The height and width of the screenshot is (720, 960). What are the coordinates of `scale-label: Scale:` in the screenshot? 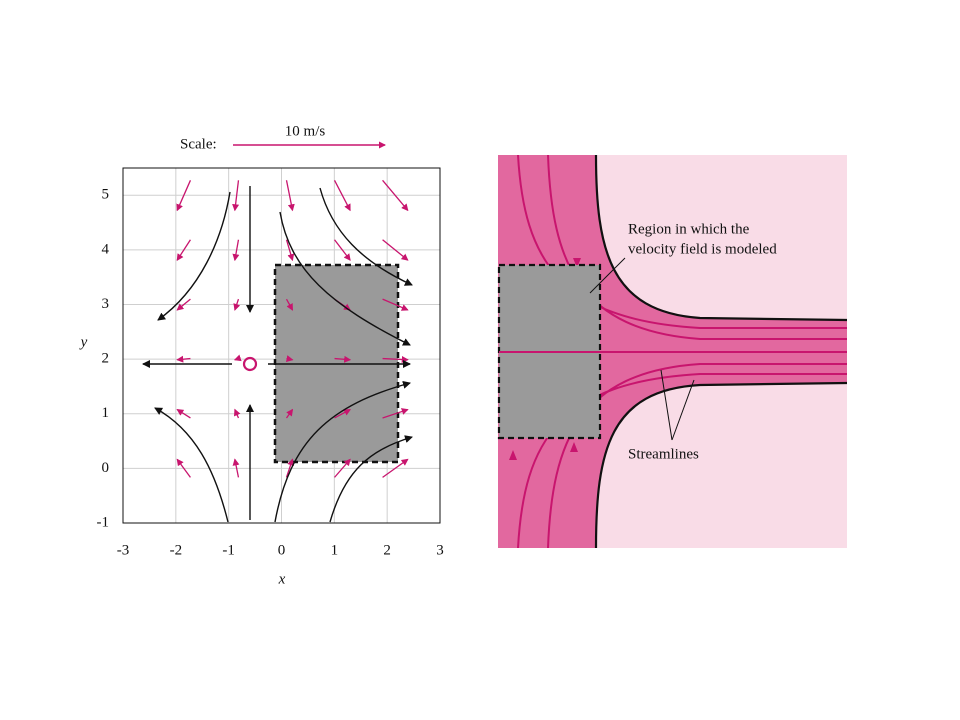 It's located at (198, 144).